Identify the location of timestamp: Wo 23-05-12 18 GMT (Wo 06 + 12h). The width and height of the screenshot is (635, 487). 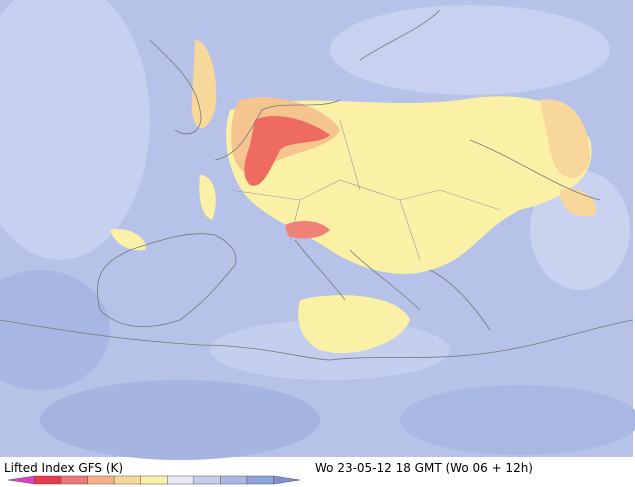
(424, 468).